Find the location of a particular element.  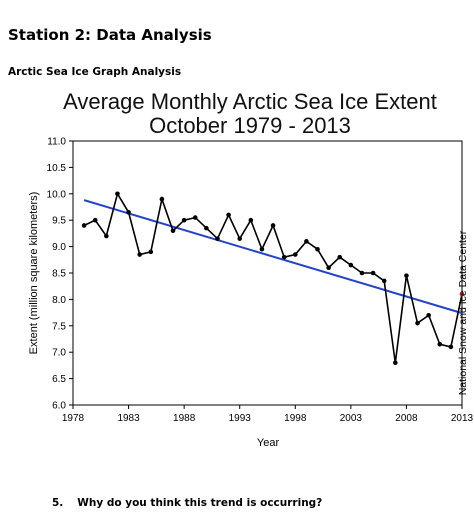

x-tick-label: 2008 is located at coordinates (406, 418).